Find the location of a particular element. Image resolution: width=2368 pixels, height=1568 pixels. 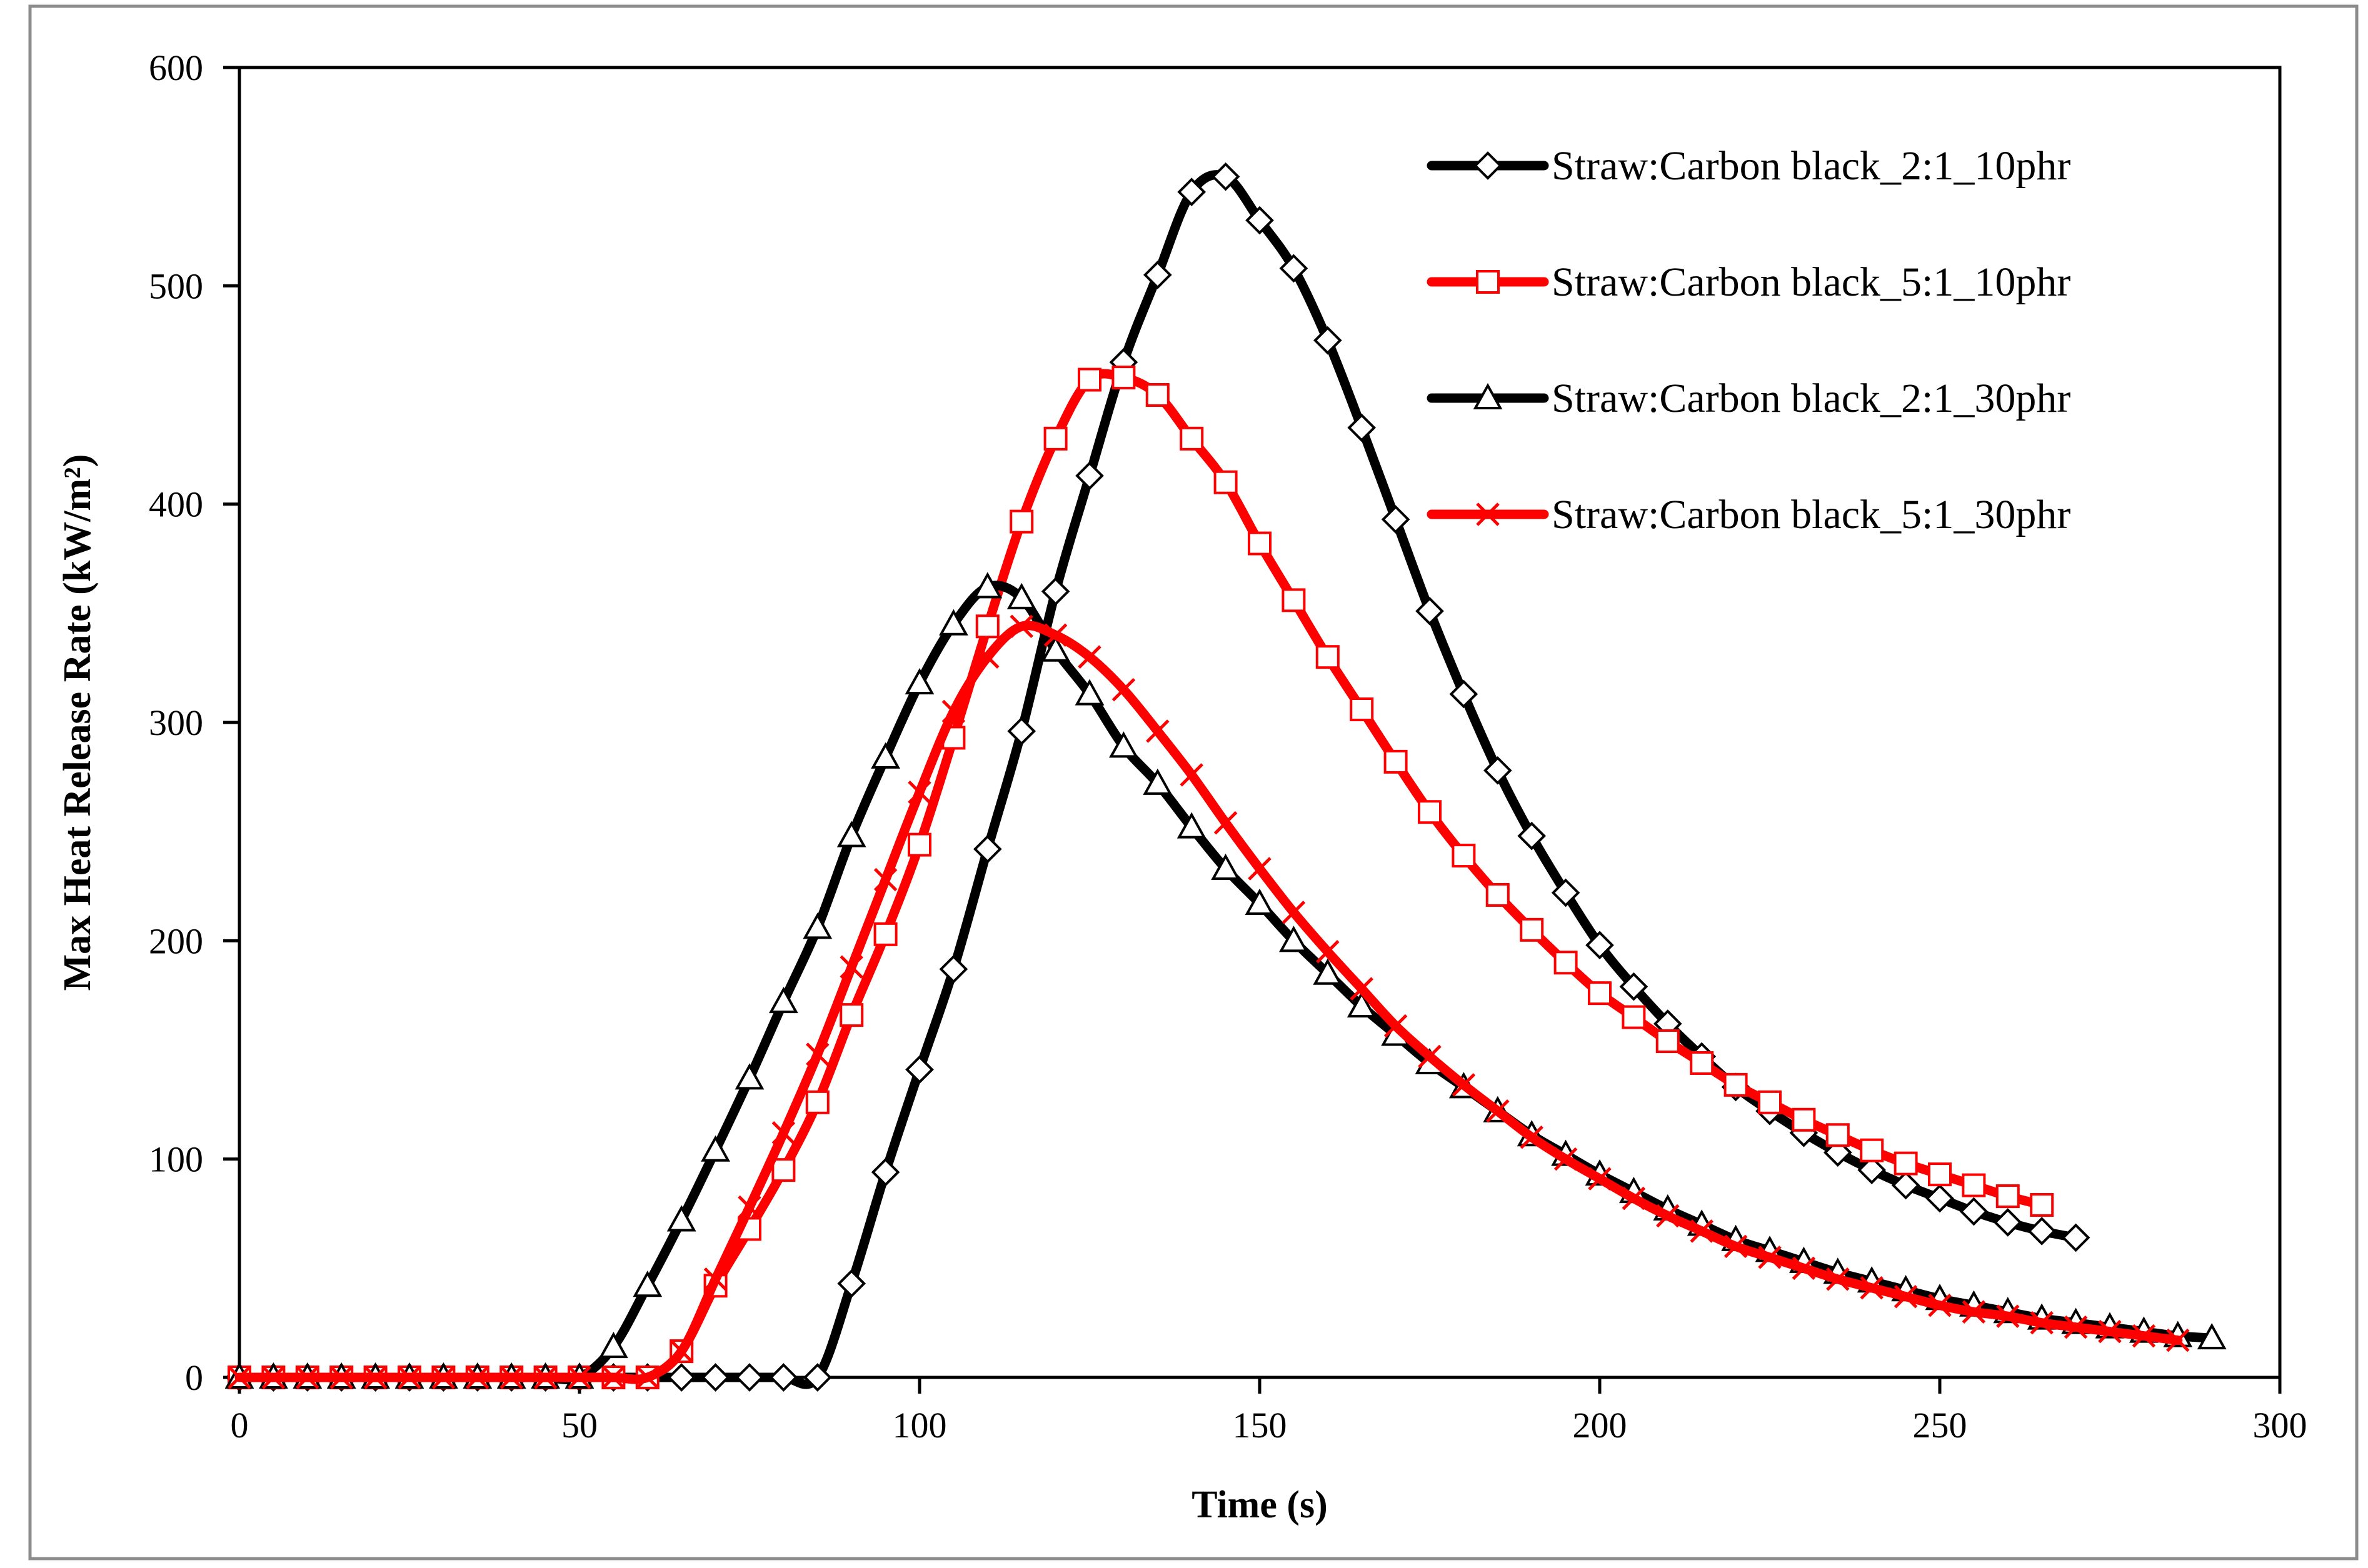

legend-label: Straw:Carbon black_2:1_10phr is located at coordinates (1811, 166).